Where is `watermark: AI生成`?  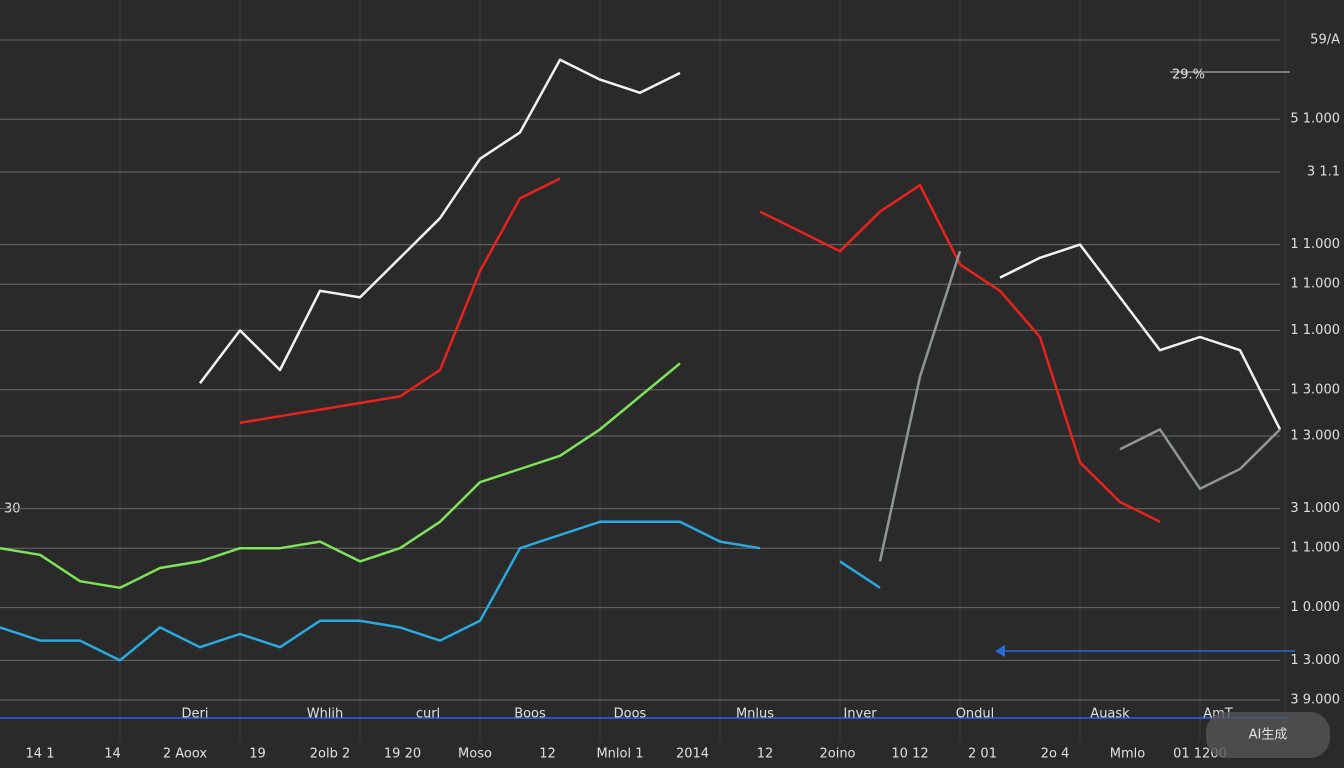 watermark: AI生成 is located at coordinates (1268, 735).